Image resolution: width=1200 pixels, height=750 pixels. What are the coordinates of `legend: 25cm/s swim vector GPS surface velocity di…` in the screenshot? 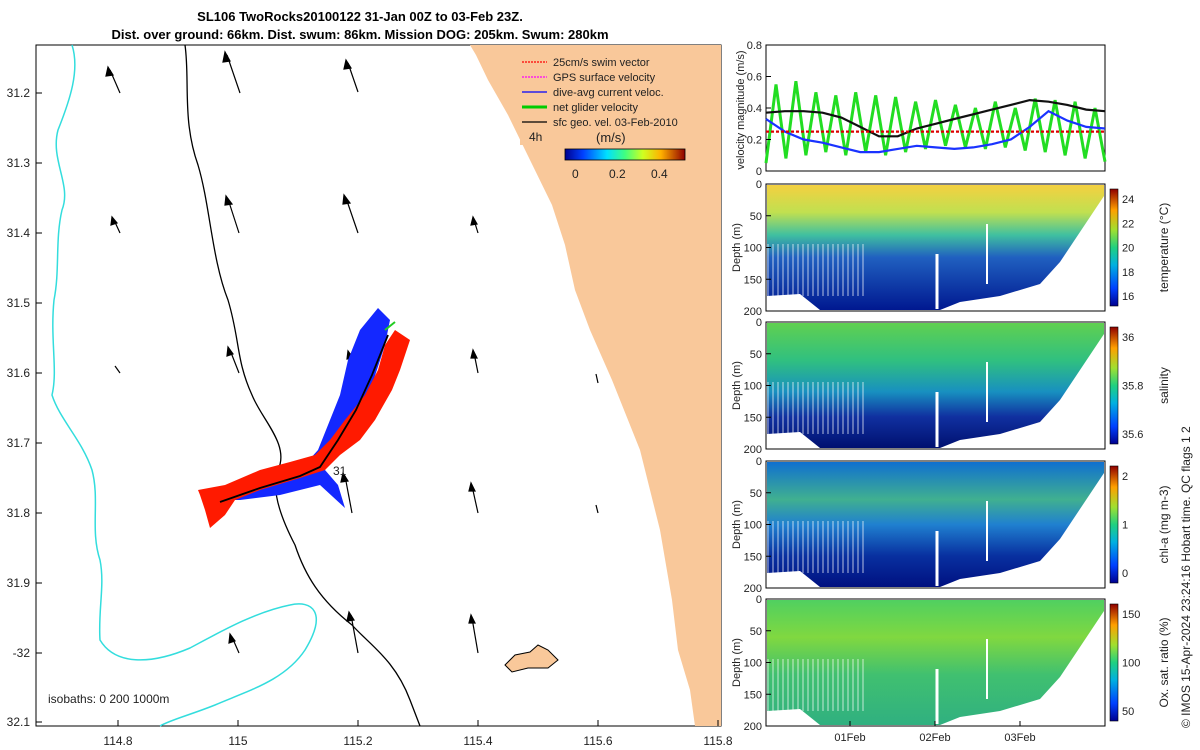 It's located at (615, 118).